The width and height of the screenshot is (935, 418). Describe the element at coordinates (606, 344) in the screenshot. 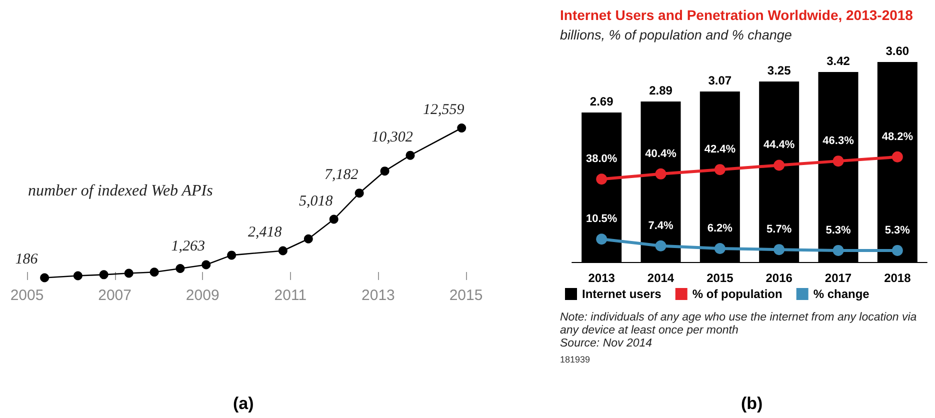

I see `source-note: Source: Nov 2014` at that location.